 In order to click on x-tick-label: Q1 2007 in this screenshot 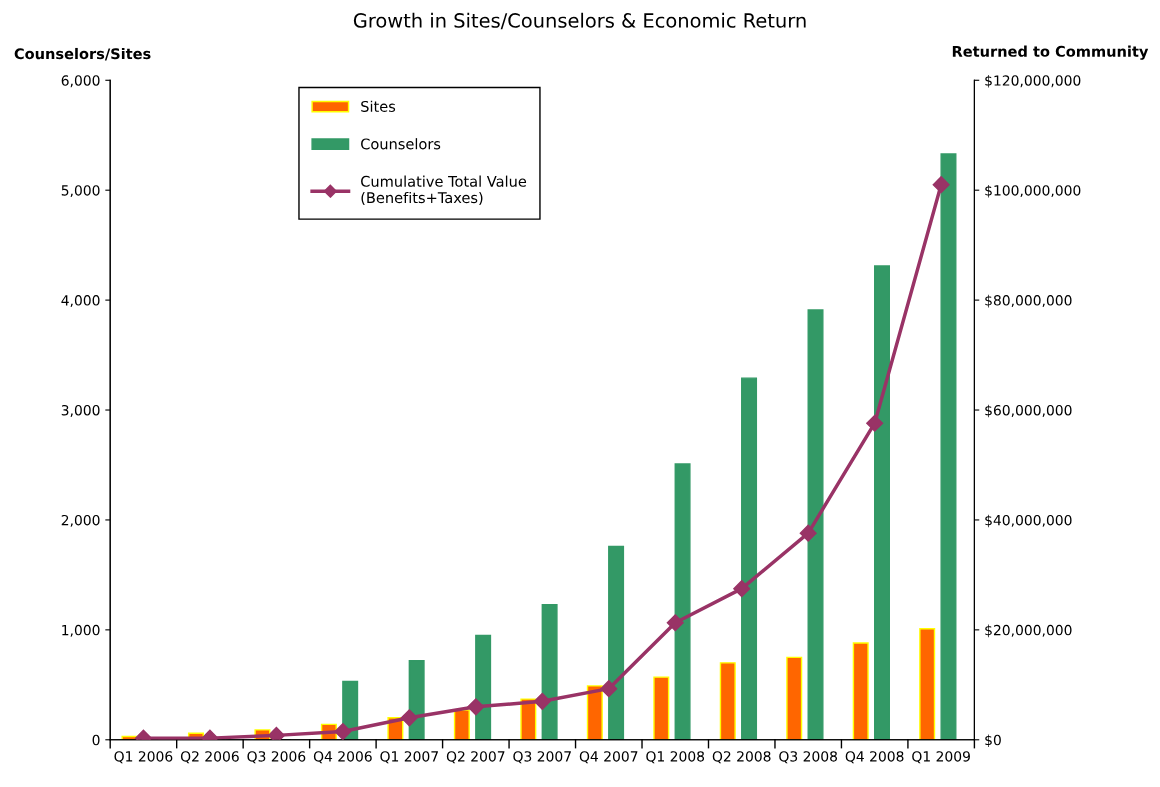, I will do `click(409, 757)`.